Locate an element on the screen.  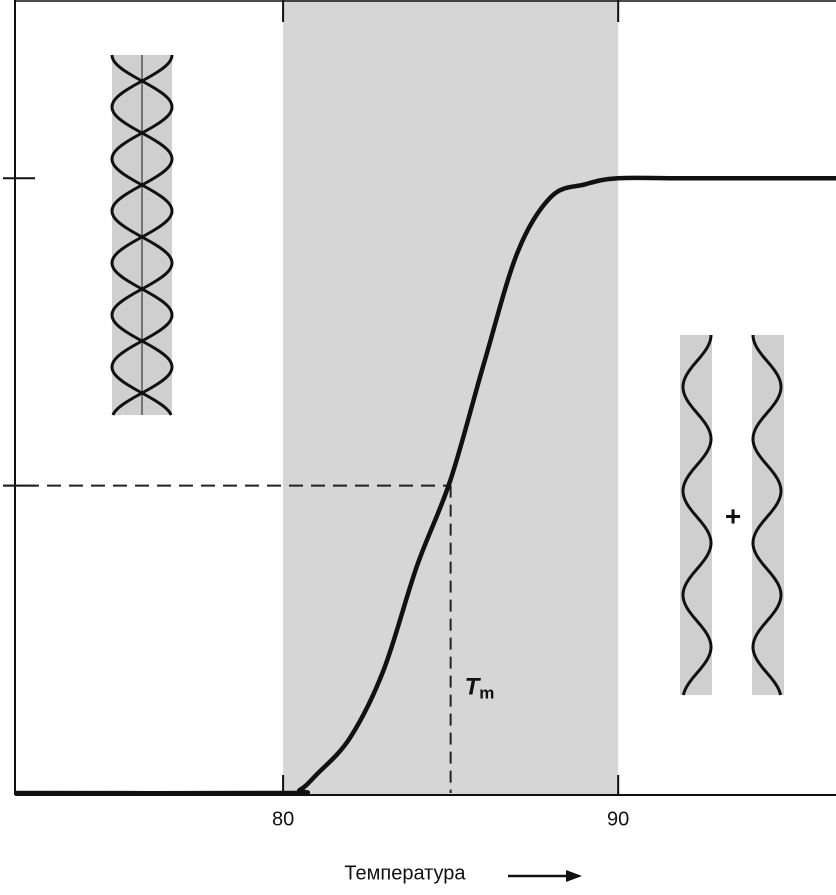
helix-strand is located at coordinates (142, 235).